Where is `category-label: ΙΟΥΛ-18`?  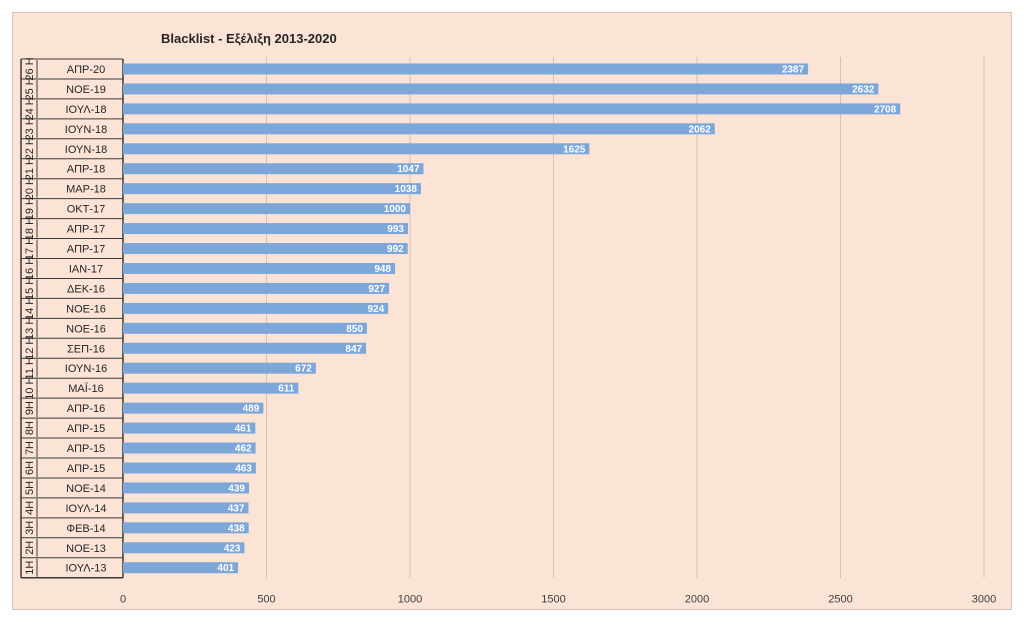 category-label: ΙΟΥΛ-18 is located at coordinates (85, 110).